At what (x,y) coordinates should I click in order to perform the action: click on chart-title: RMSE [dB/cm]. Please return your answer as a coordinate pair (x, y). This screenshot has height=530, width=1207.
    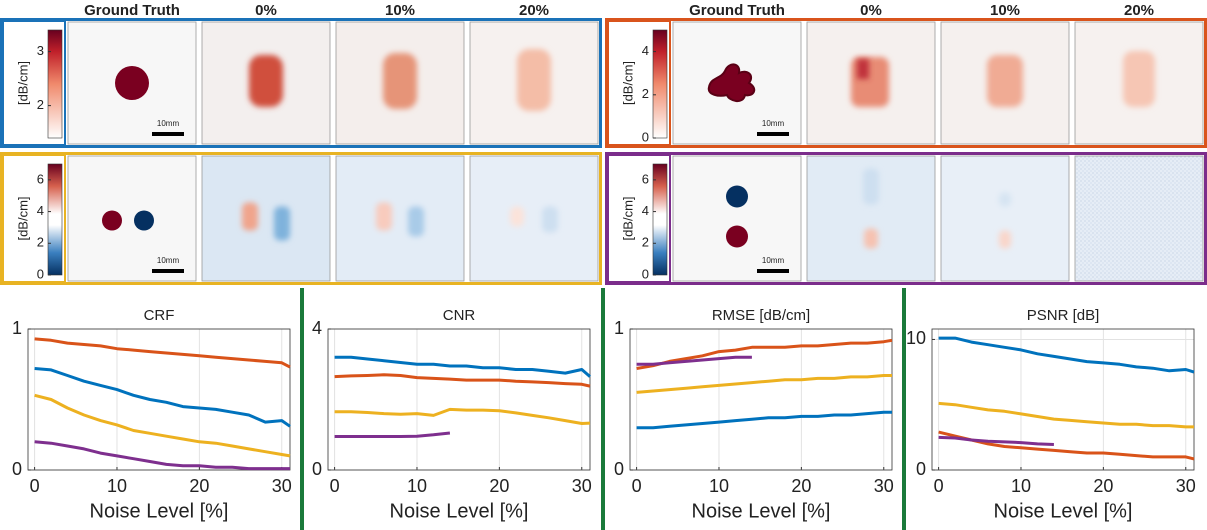
    Looking at the image, I should click on (761, 315).